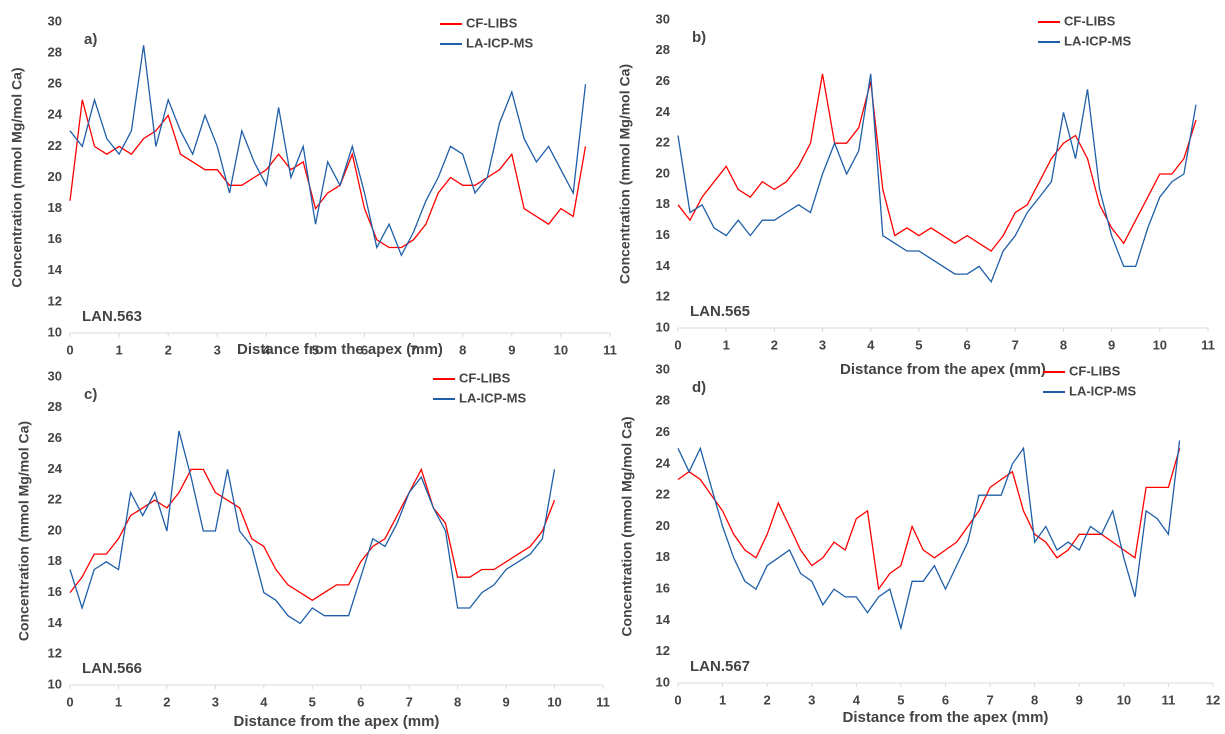 The height and width of the screenshot is (734, 1225). What do you see at coordinates (699, 387) in the screenshot?
I see `panel-label: d)` at bounding box center [699, 387].